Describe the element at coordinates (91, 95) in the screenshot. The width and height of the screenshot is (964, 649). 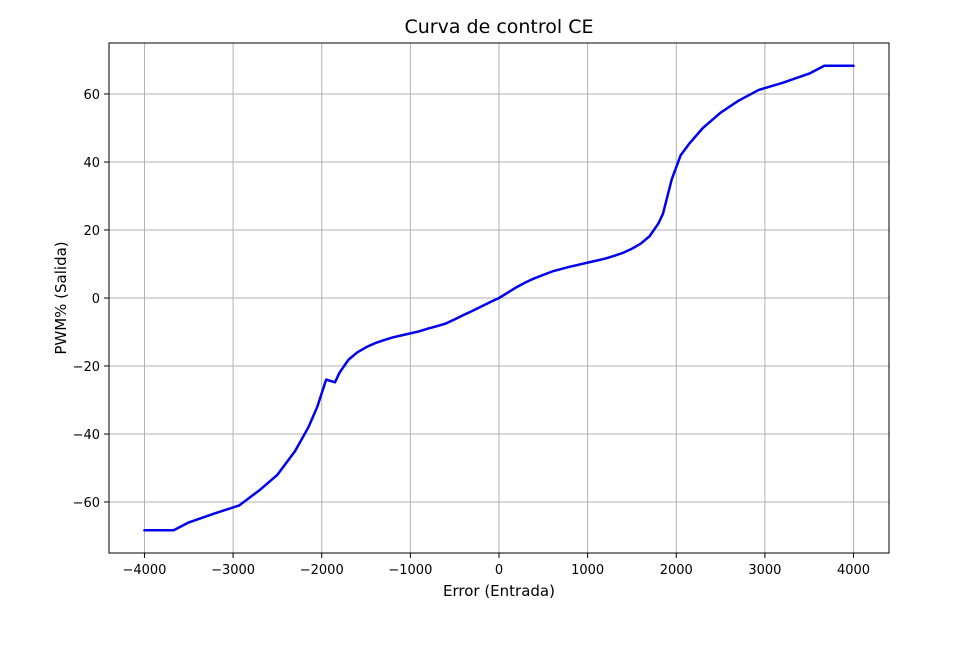
I see `y-tick-label: 60` at that location.